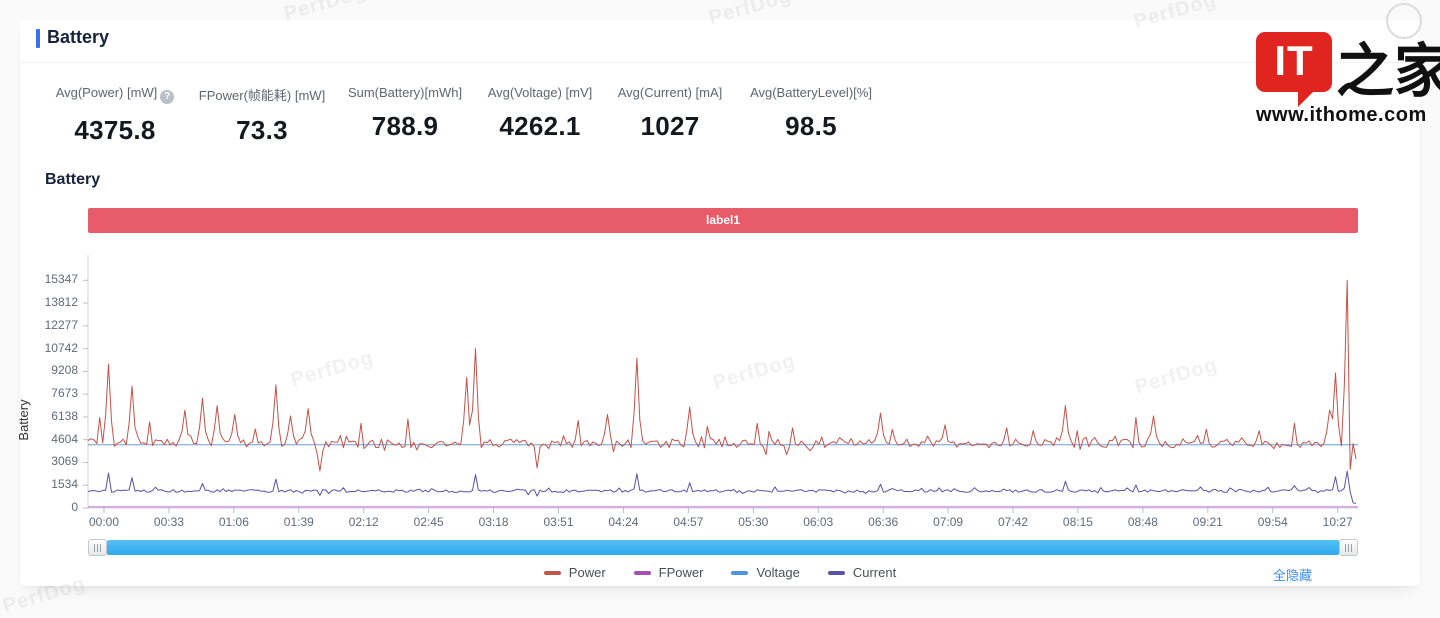 Image resolution: width=1440 pixels, height=618 pixels. What do you see at coordinates (688, 522) in the screenshot?
I see `x-tick-label: 04:57` at bounding box center [688, 522].